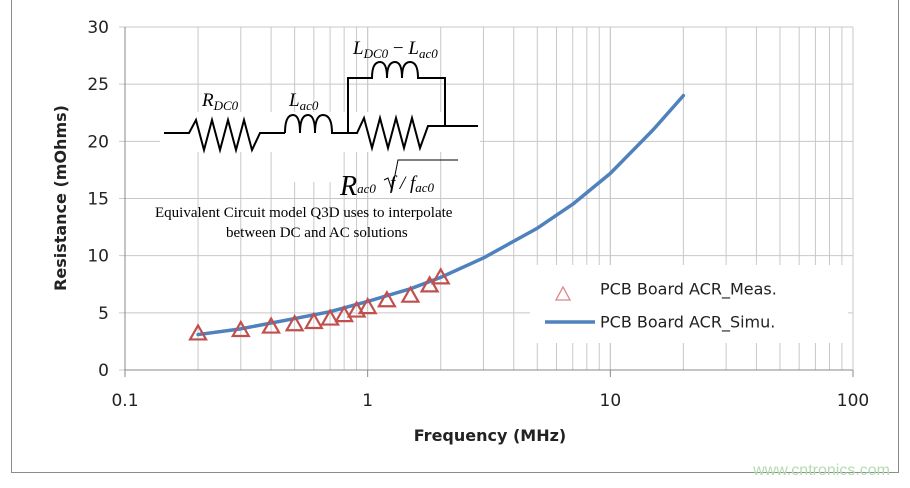 The height and width of the screenshot is (488, 910). Describe the element at coordinates (367, 401) in the screenshot. I see `x-tick-label: 1` at that location.